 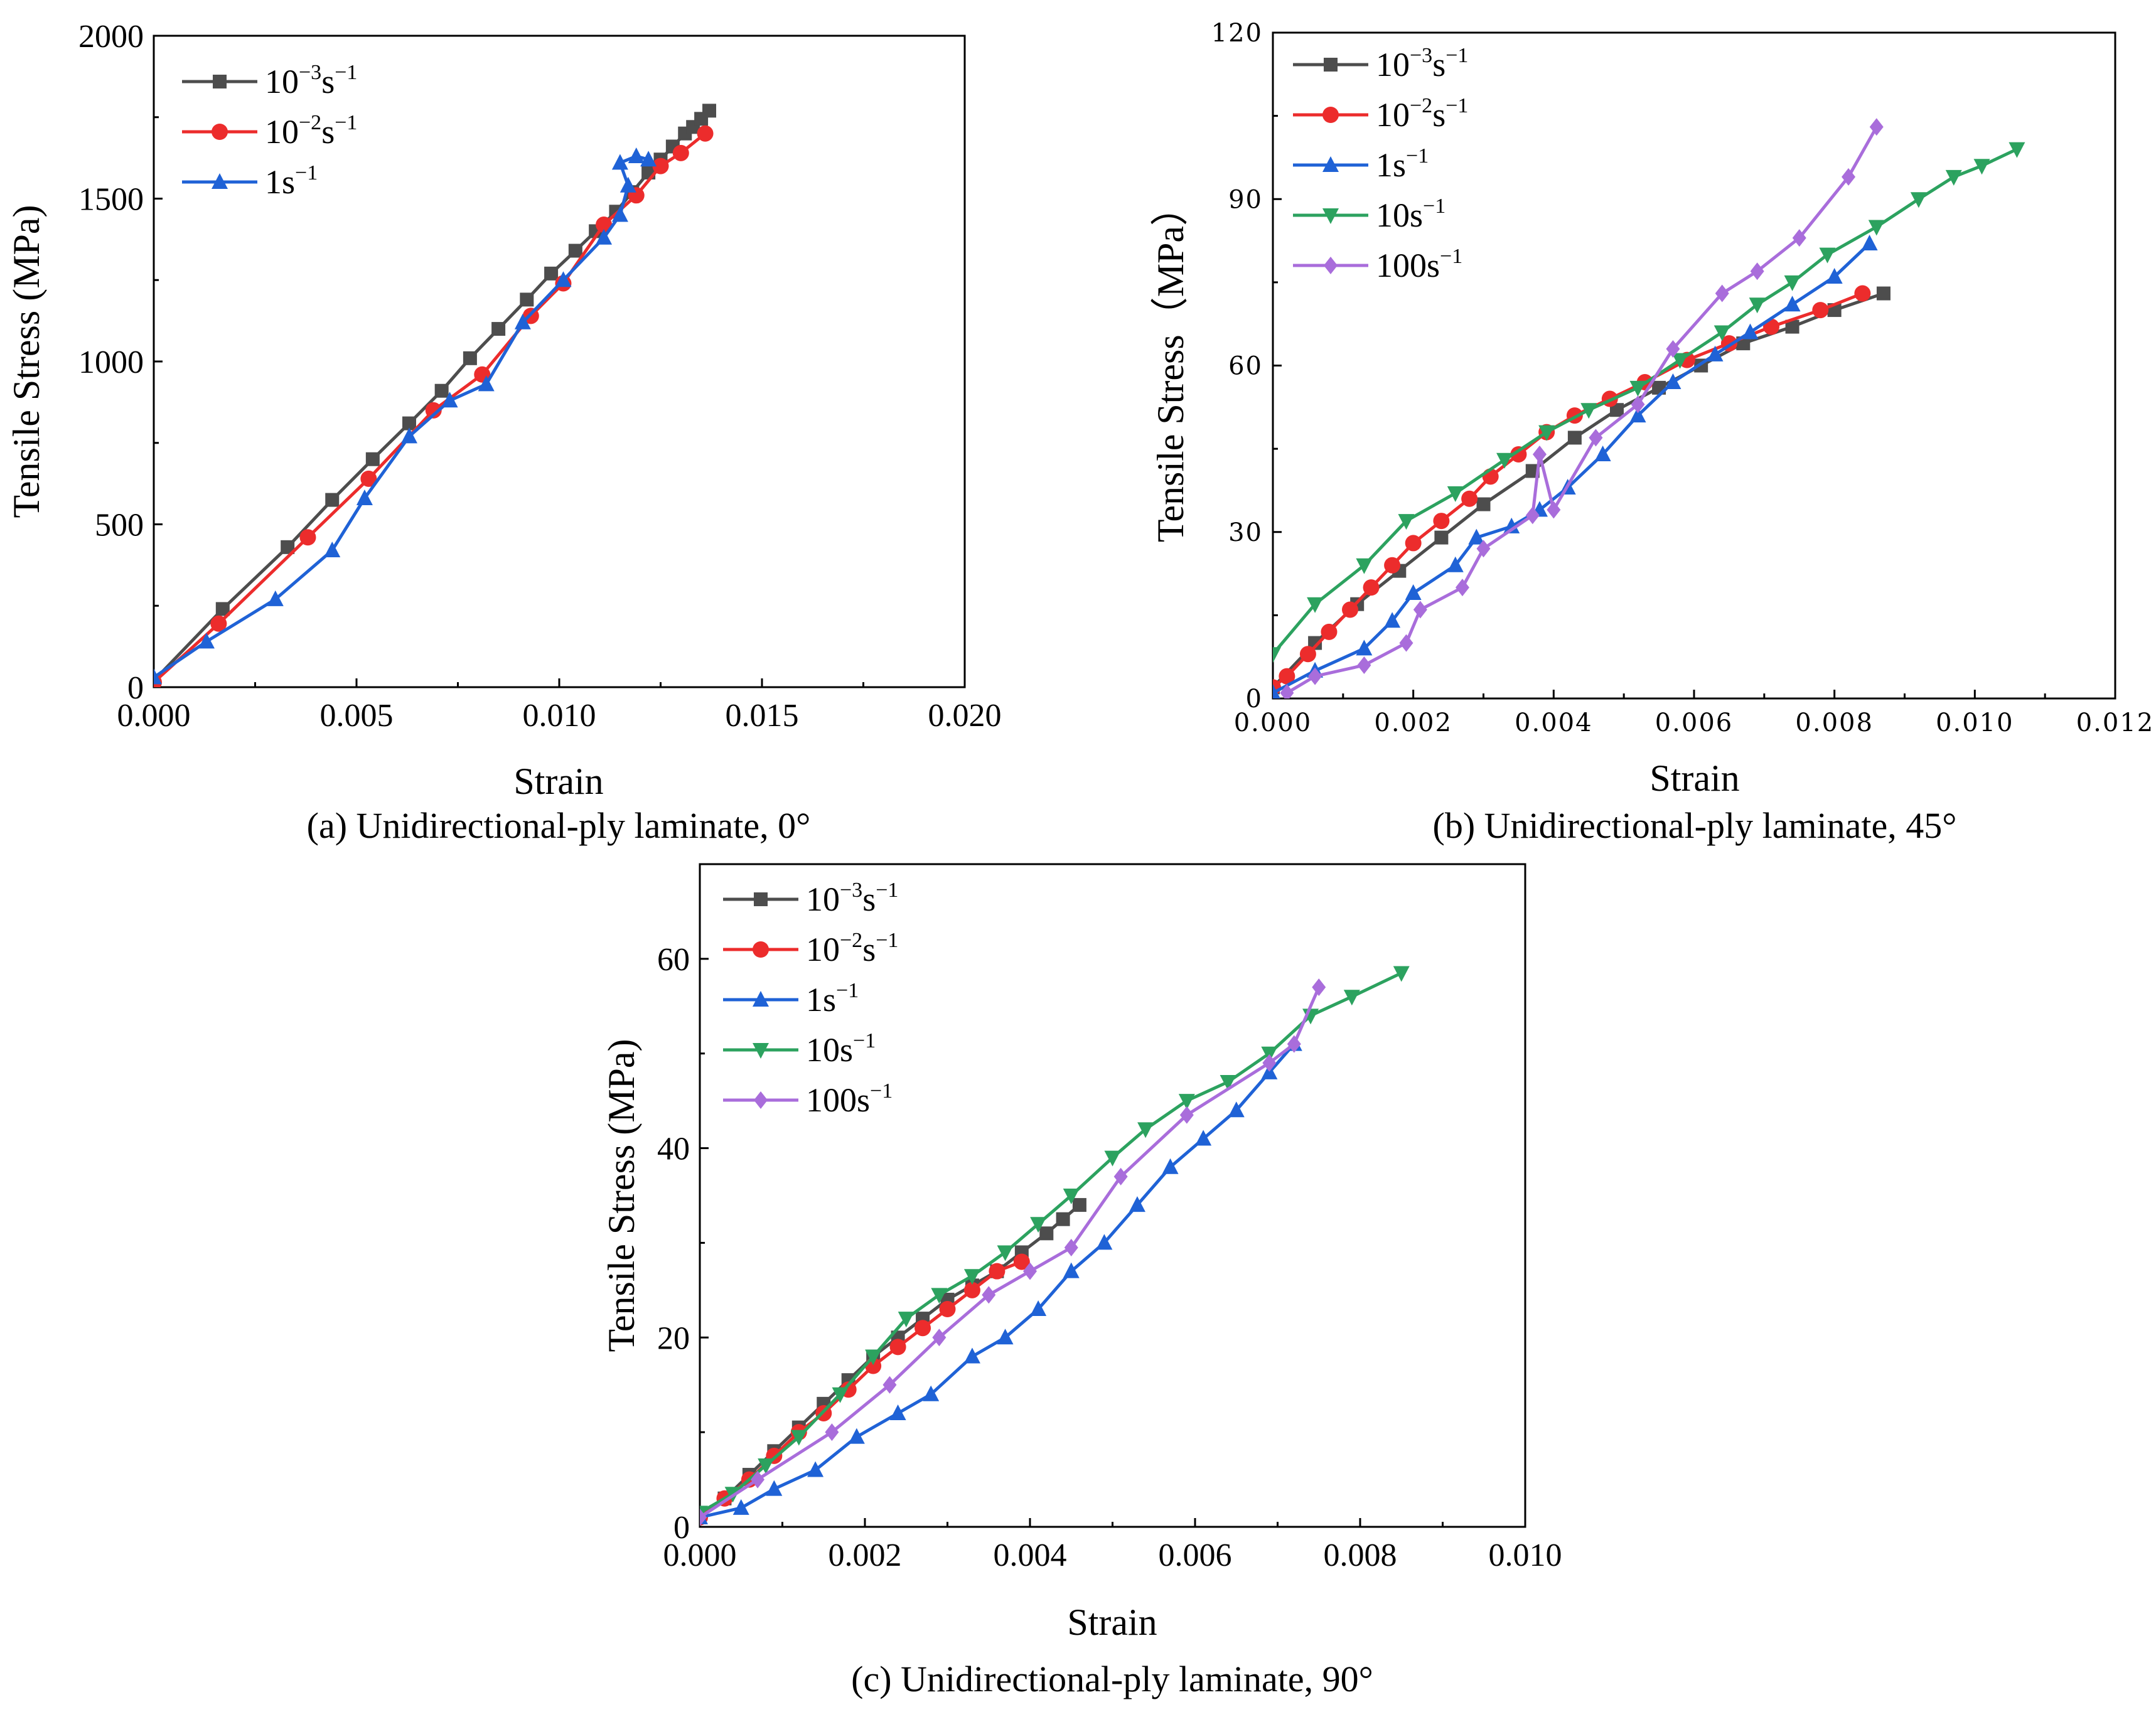 I want to click on x-tick-label: 0.000, so click(x=1273, y=723).